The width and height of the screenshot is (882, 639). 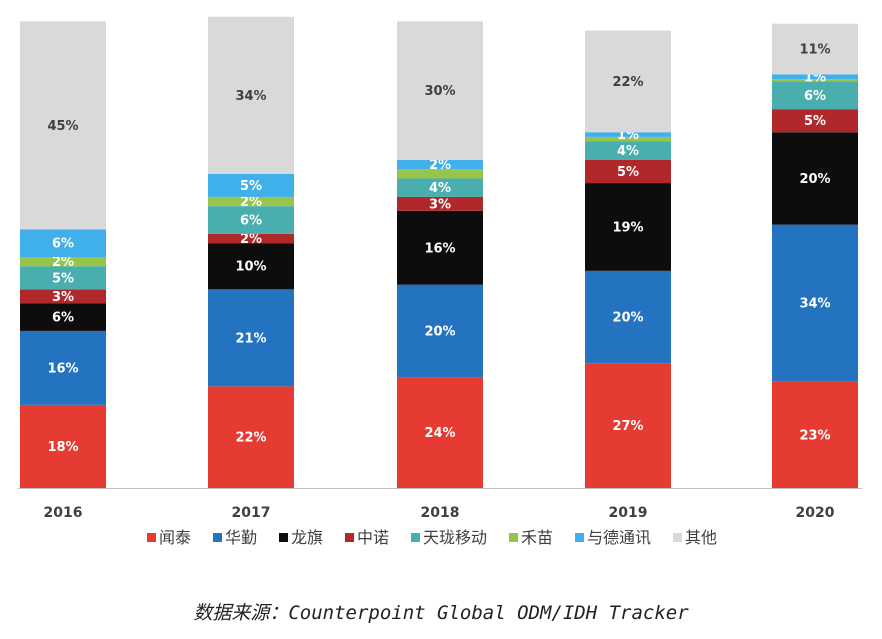 I want to click on legend-label: 龙旗, so click(x=307, y=537).